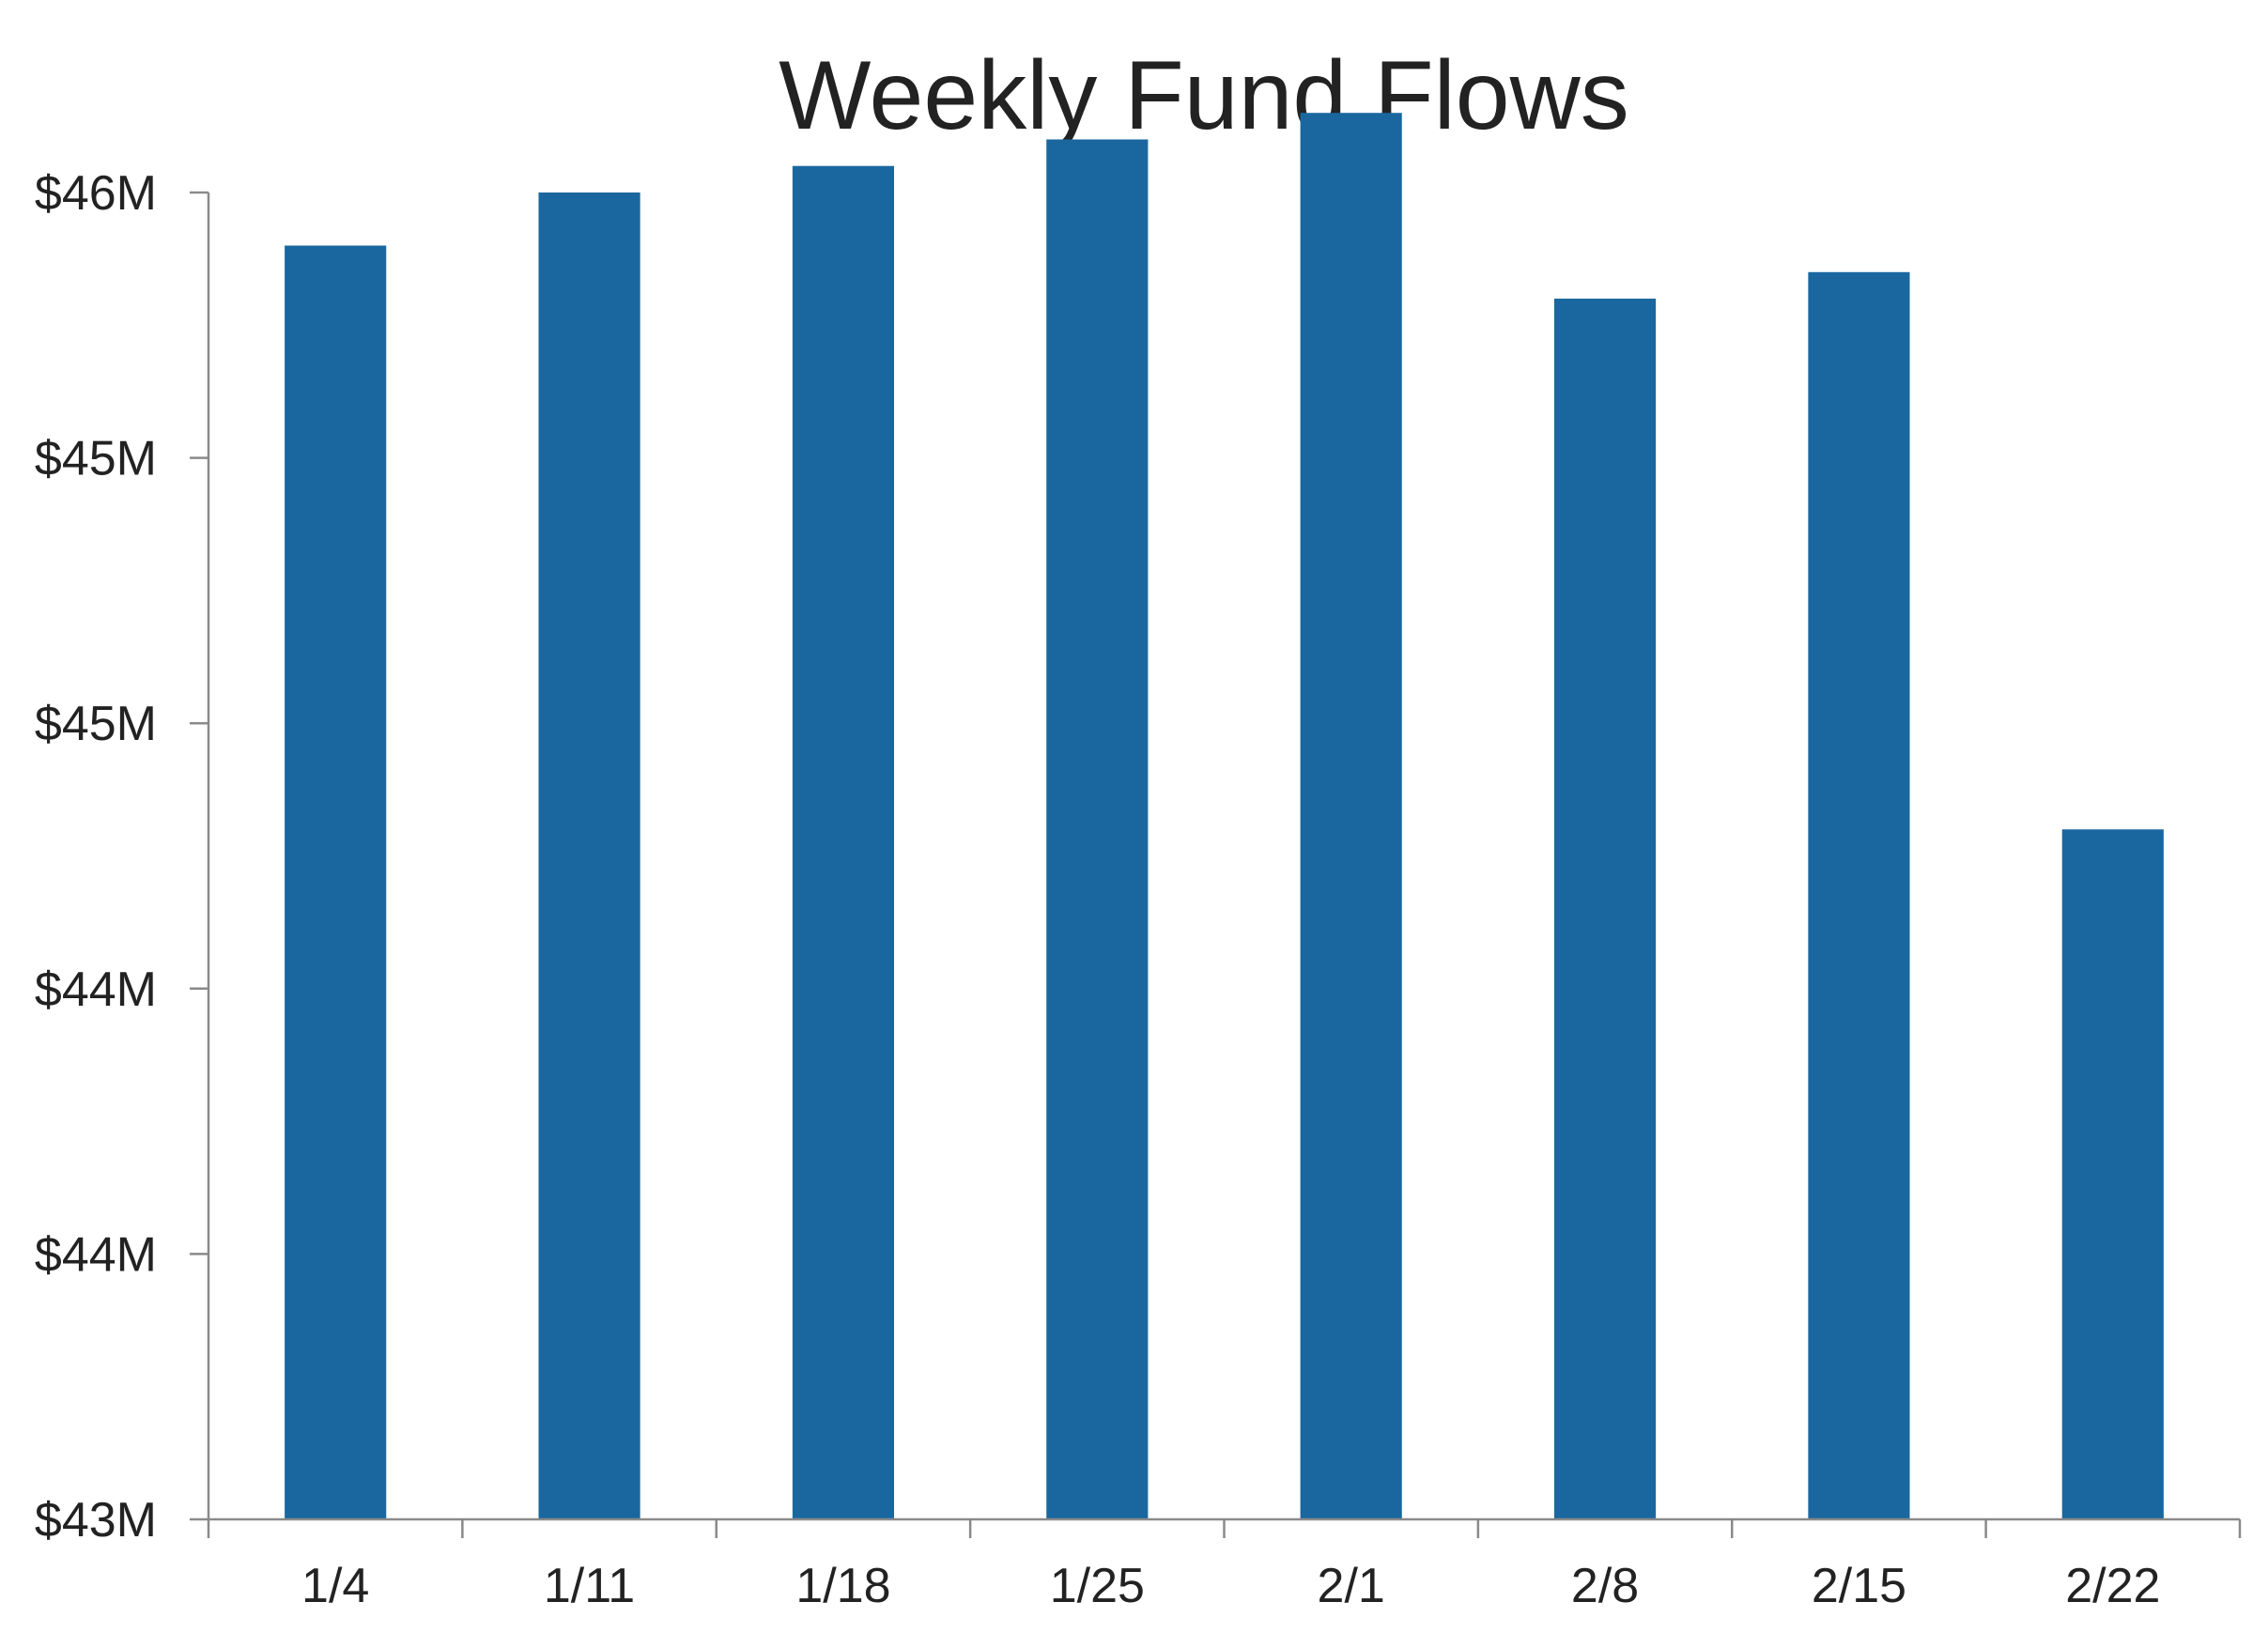 The height and width of the screenshot is (1648, 2268). What do you see at coordinates (1204, 96) in the screenshot?
I see `chart-title: Weekly Fund Flows` at bounding box center [1204, 96].